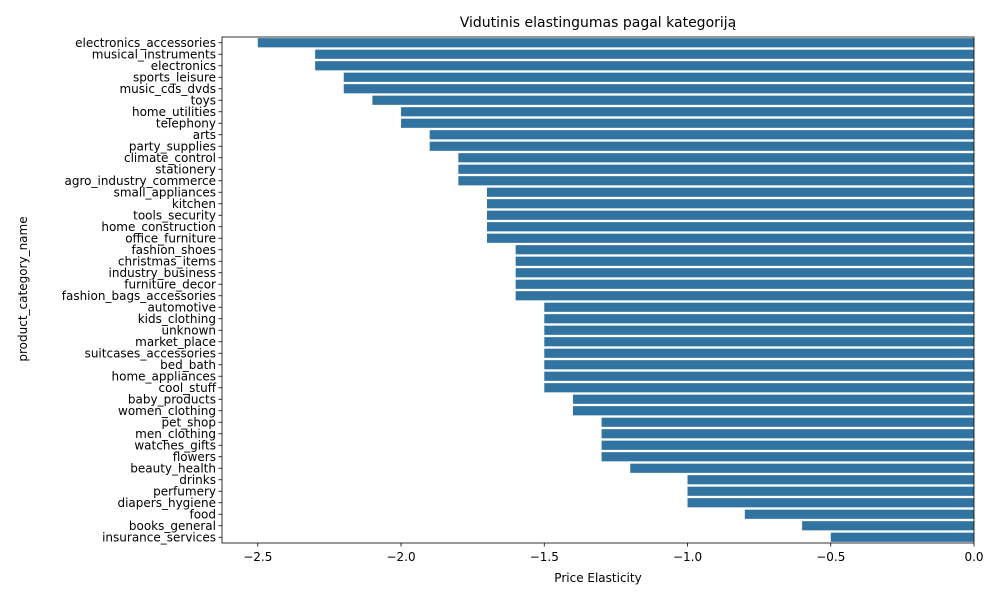  Describe the element at coordinates (177, 319) in the screenshot. I see `y-tick-label: kids_clothing` at that location.